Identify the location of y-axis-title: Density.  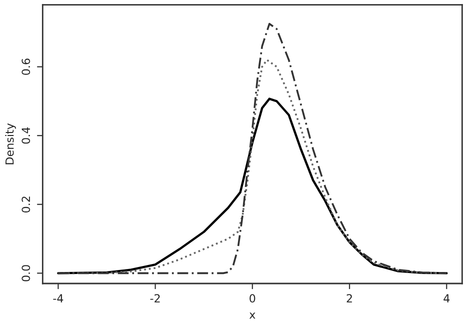
(10, 143).